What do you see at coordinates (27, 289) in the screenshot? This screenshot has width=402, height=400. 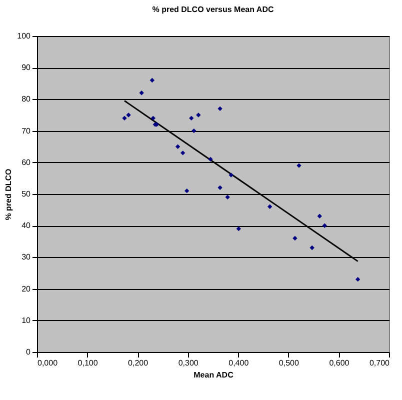 I see `y-tick-label: 20` at bounding box center [27, 289].